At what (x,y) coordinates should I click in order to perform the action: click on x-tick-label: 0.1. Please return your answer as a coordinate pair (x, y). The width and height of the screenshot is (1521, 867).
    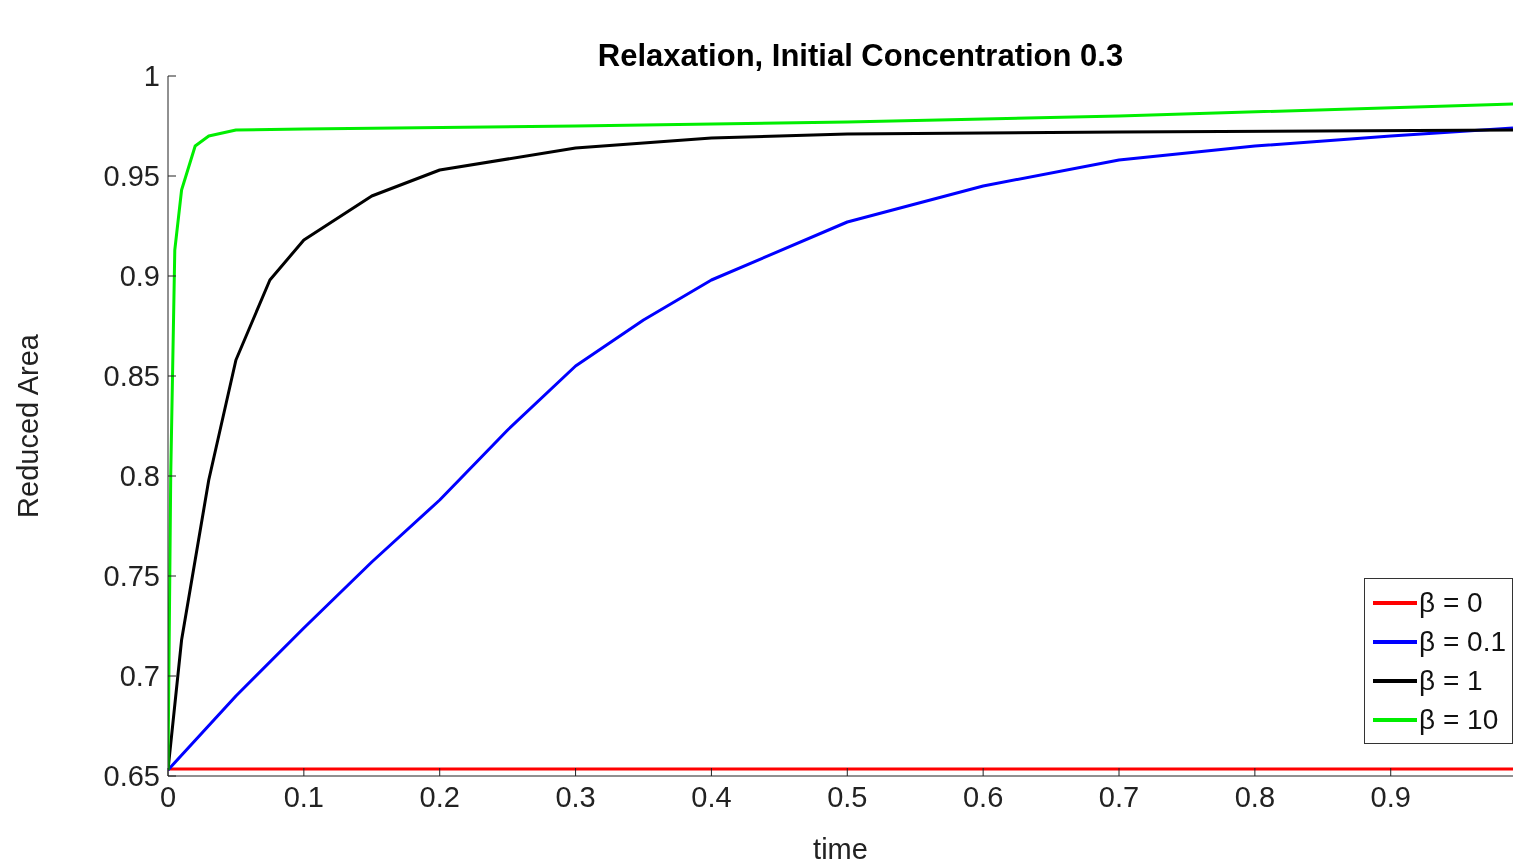
    Looking at the image, I should click on (304, 796).